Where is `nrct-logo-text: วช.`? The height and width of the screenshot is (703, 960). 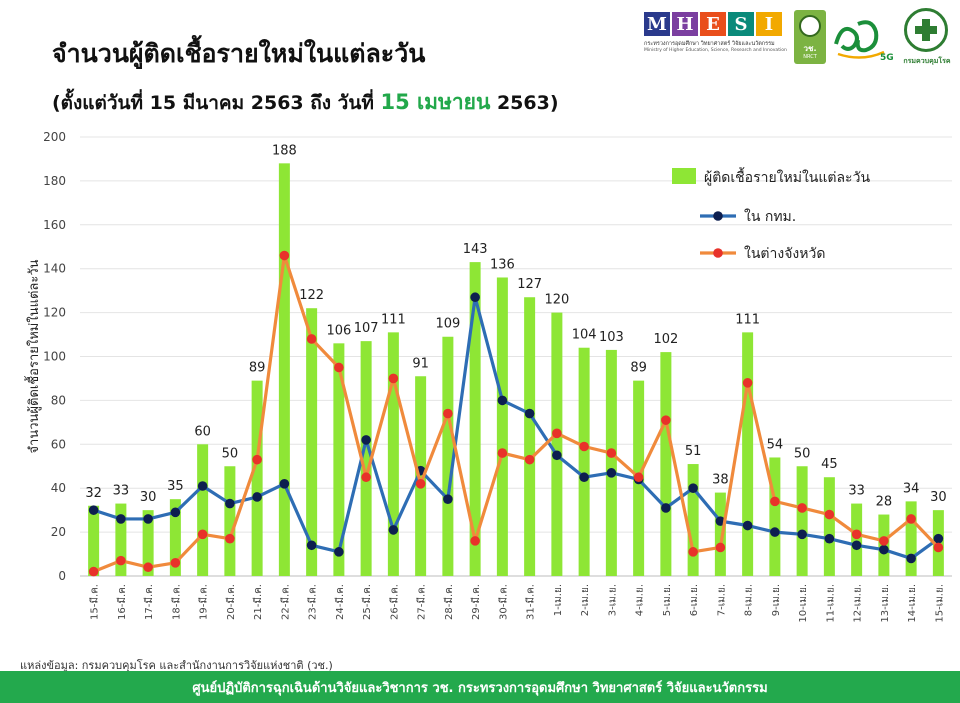 nrct-logo-text: วช. is located at coordinates (810, 48).